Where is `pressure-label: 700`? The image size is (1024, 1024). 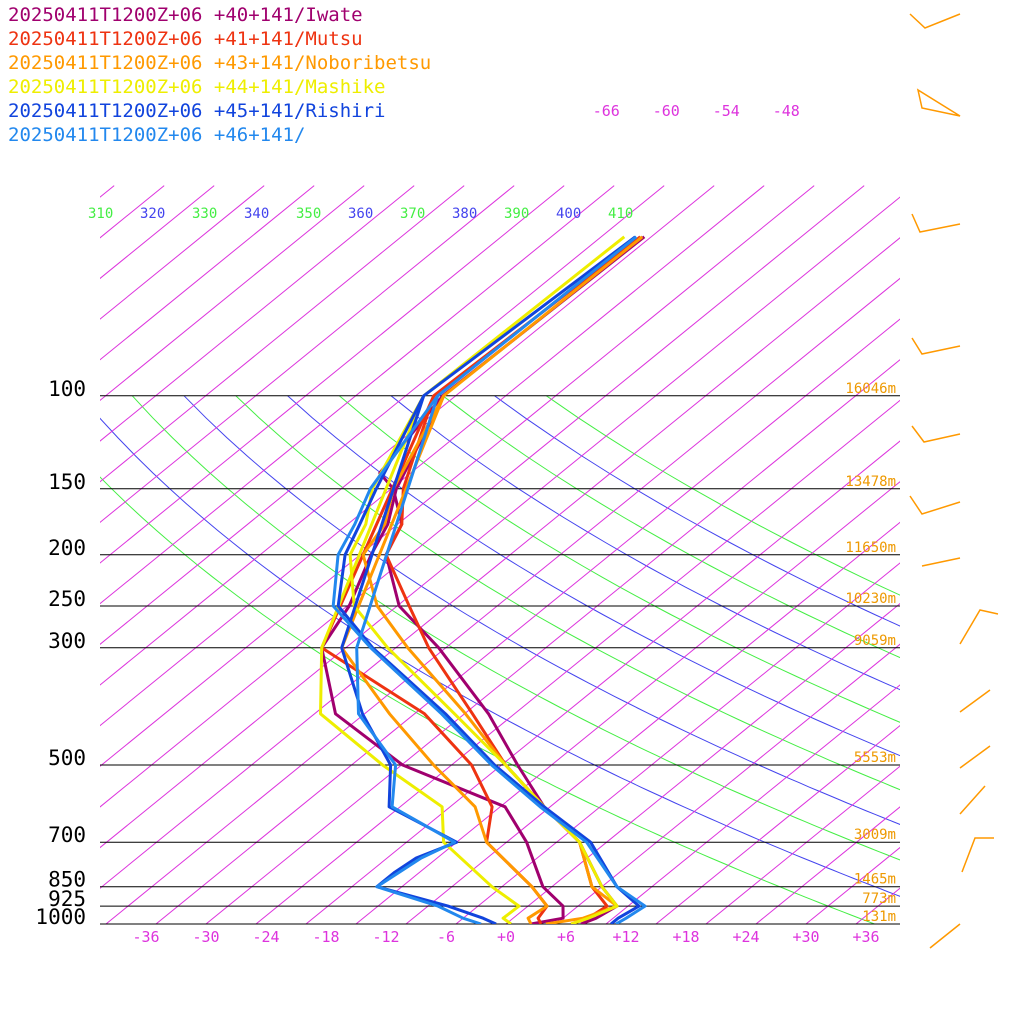
pressure-label: 700 is located at coordinates (67, 835).